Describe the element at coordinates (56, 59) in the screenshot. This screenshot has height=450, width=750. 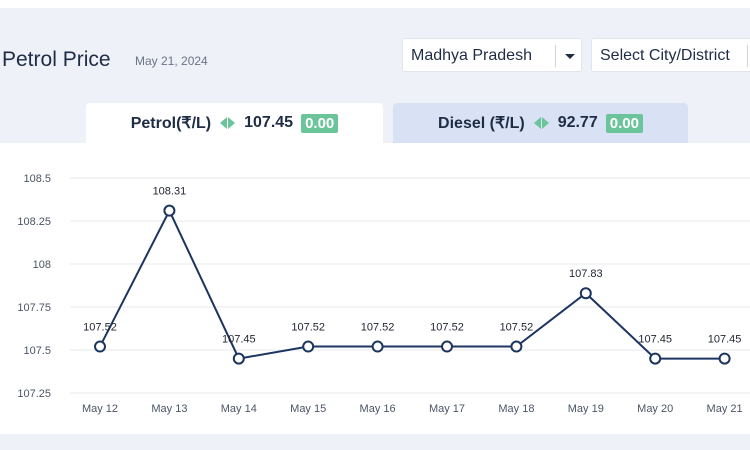
I see `page-title: Petrol Price` at that location.